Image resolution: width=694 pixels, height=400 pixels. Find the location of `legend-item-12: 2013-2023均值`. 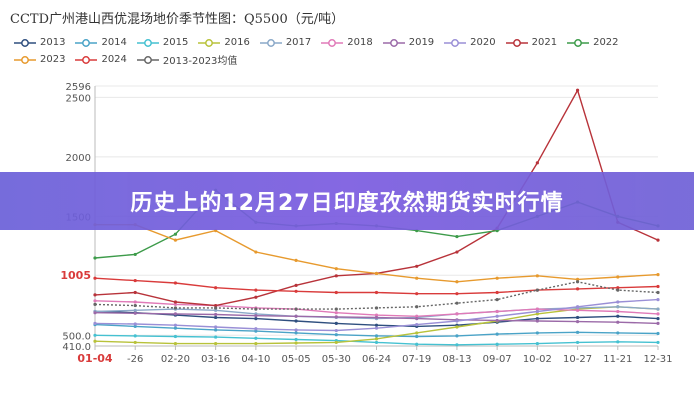

legend-item-12: 2013-2023均值 is located at coordinates (187, 60).